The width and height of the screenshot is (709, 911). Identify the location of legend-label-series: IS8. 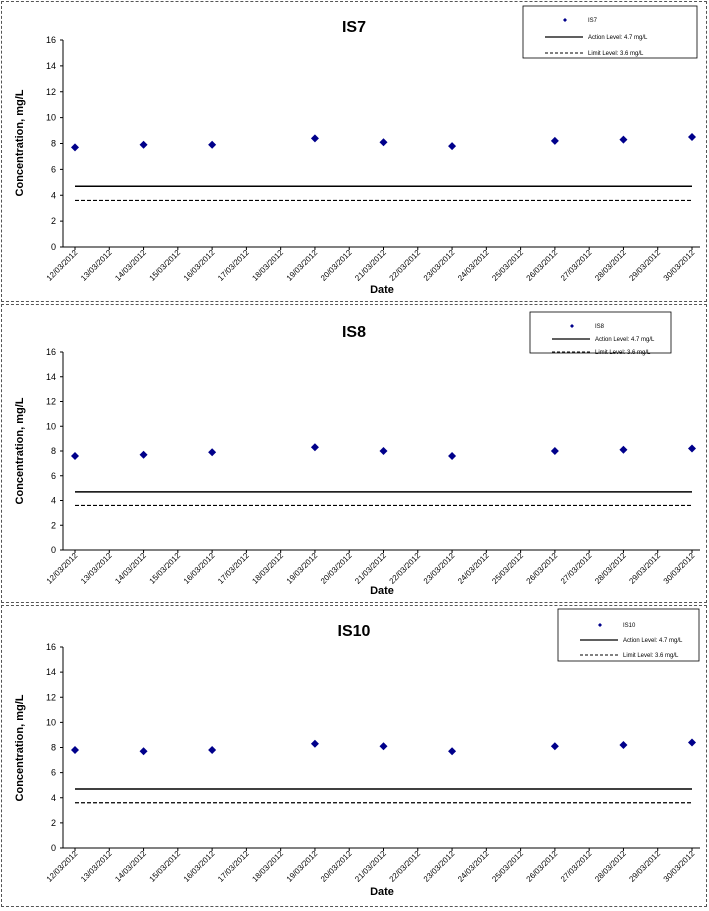
(600, 327).